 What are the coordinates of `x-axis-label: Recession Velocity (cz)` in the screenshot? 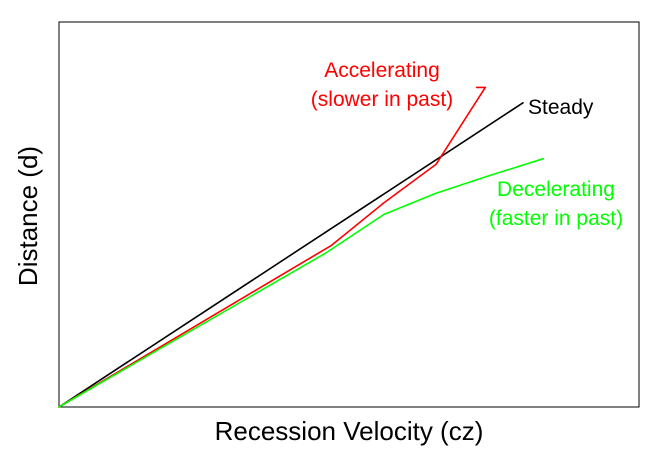 It's located at (349, 431).